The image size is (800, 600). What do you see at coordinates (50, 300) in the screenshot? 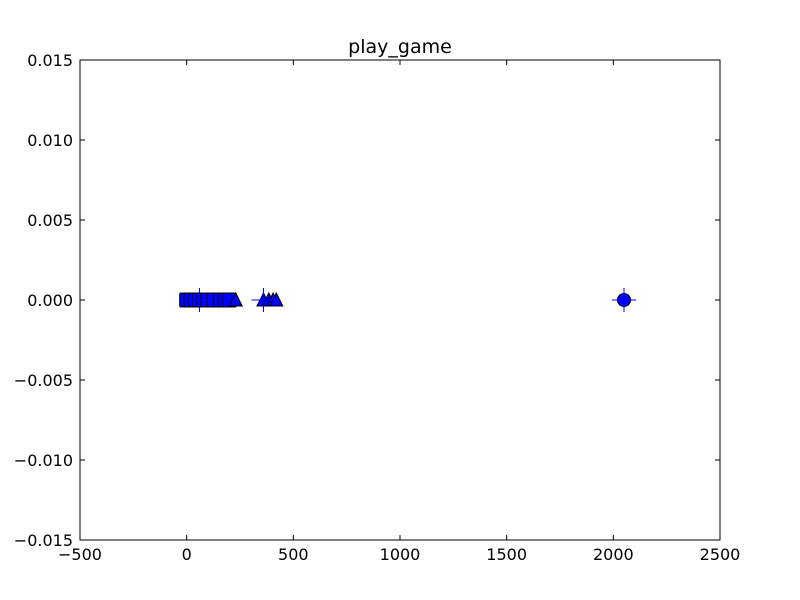
I see `y-tick-label: 0.000` at bounding box center [50, 300].